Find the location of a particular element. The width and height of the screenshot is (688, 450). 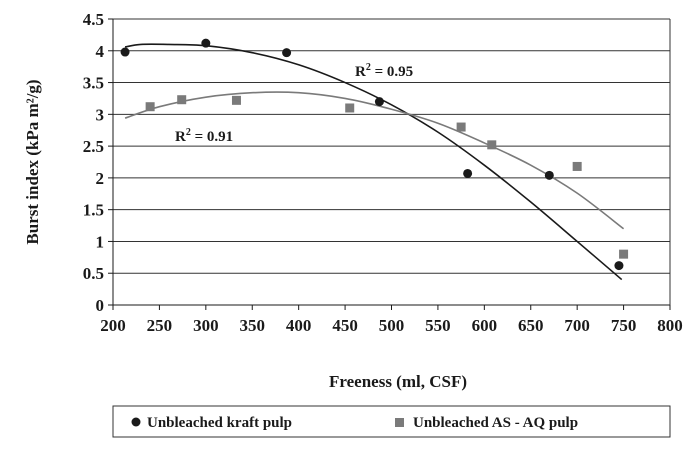

r2-label-asaq: R2 = 0.91 is located at coordinates (204, 136).